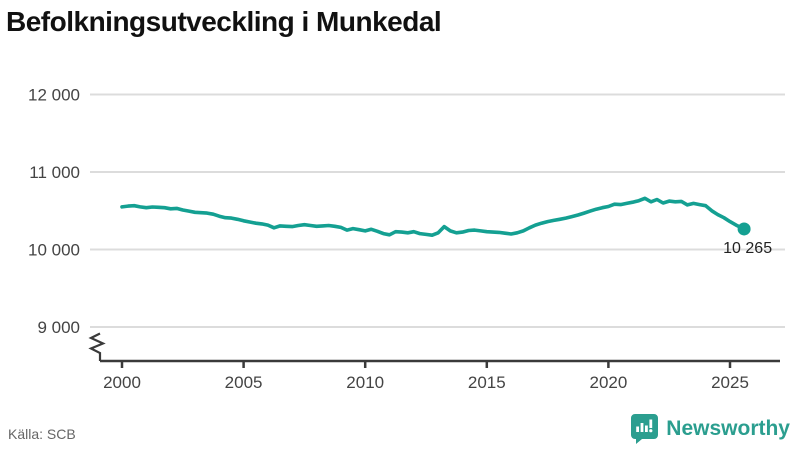  I want to click on y-axis-tick-label: 9 000, so click(58, 327).